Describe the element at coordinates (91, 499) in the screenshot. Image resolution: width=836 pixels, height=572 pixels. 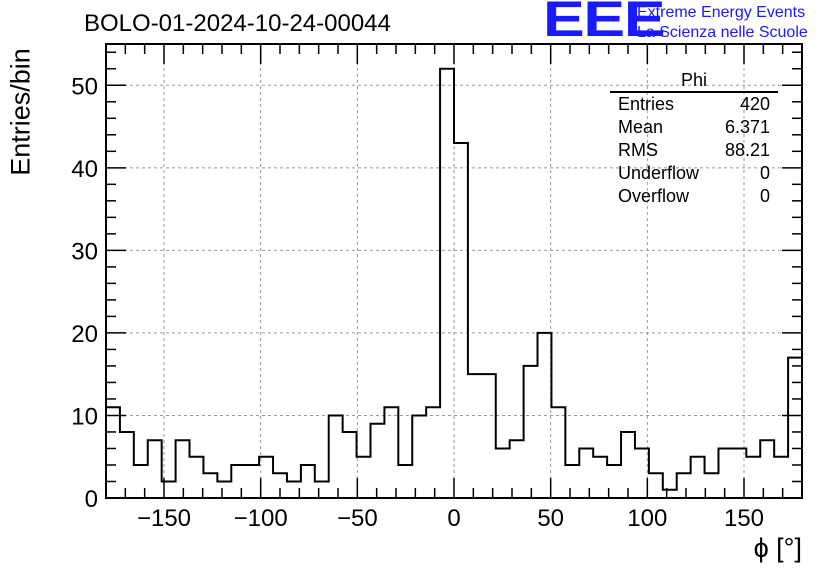
I see `y-tick-label: 0` at that location.